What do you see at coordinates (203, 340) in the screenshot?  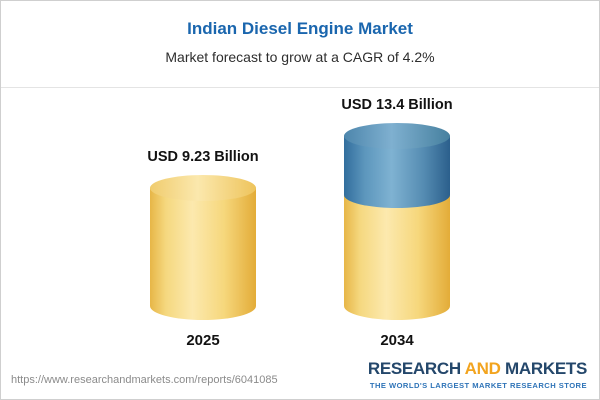 I see `axis-label-2025: 2025` at bounding box center [203, 340].